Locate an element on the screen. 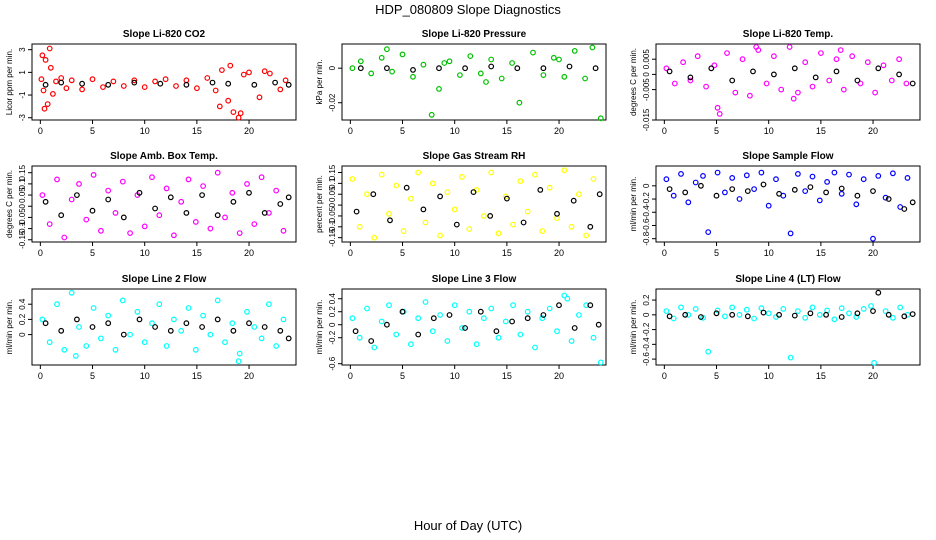 This screenshot has width=936, height=540. y-tick-label: -0.8 is located at coordinates (646, 238).